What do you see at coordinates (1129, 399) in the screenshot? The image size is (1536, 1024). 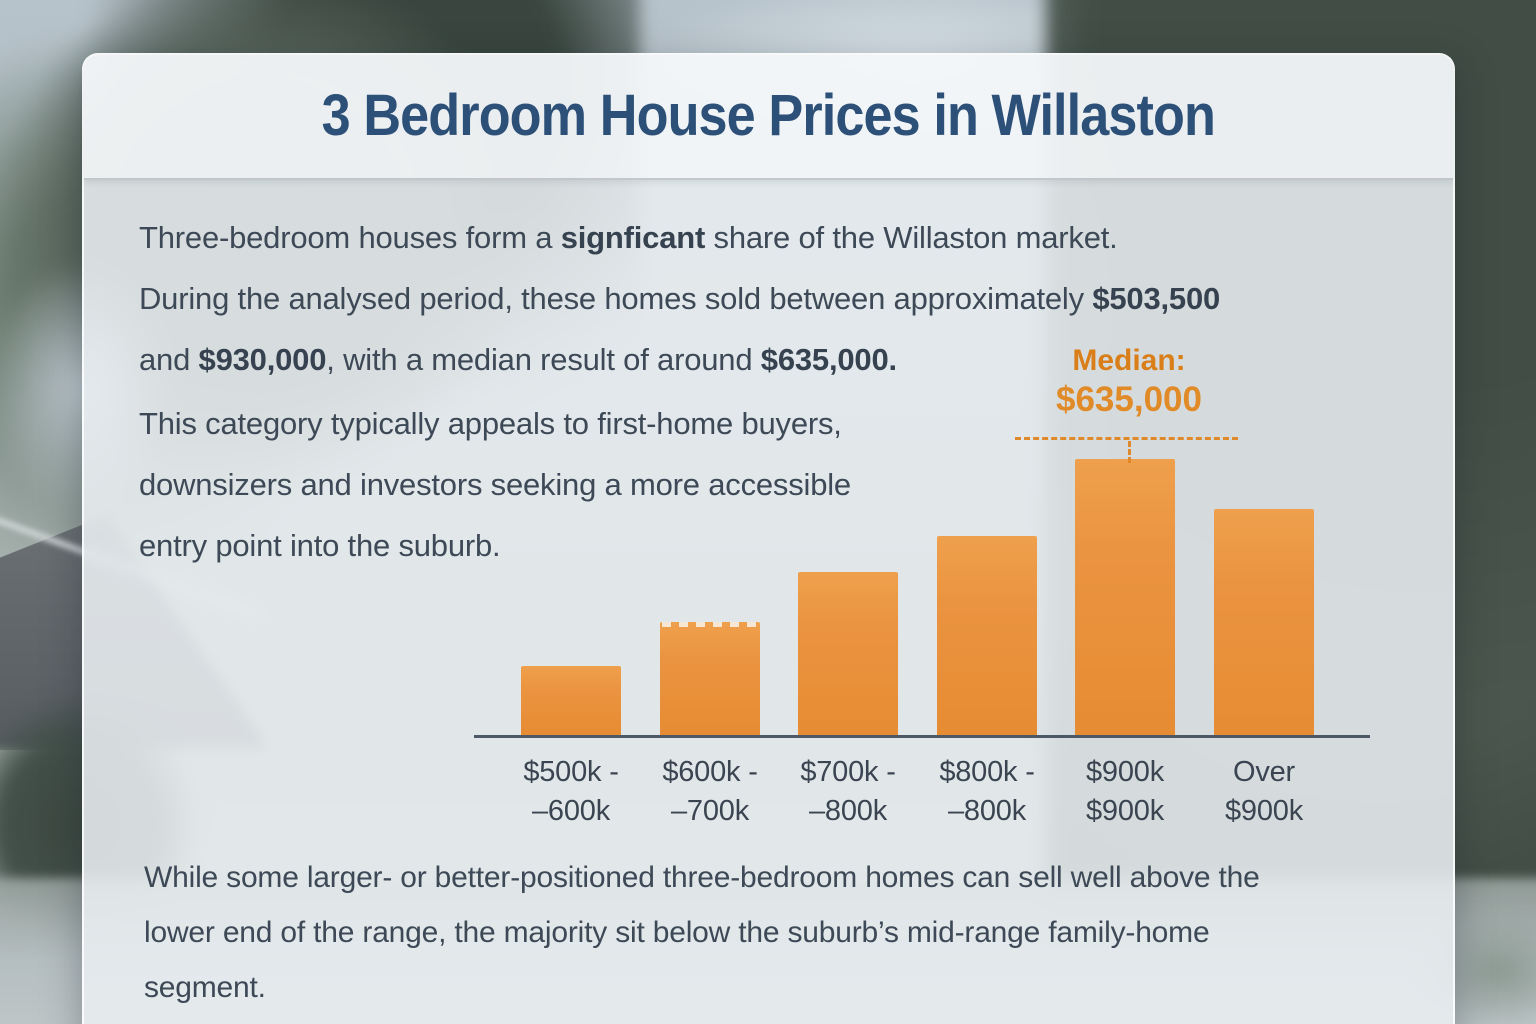 I see `median-value: $635,000` at bounding box center [1129, 399].